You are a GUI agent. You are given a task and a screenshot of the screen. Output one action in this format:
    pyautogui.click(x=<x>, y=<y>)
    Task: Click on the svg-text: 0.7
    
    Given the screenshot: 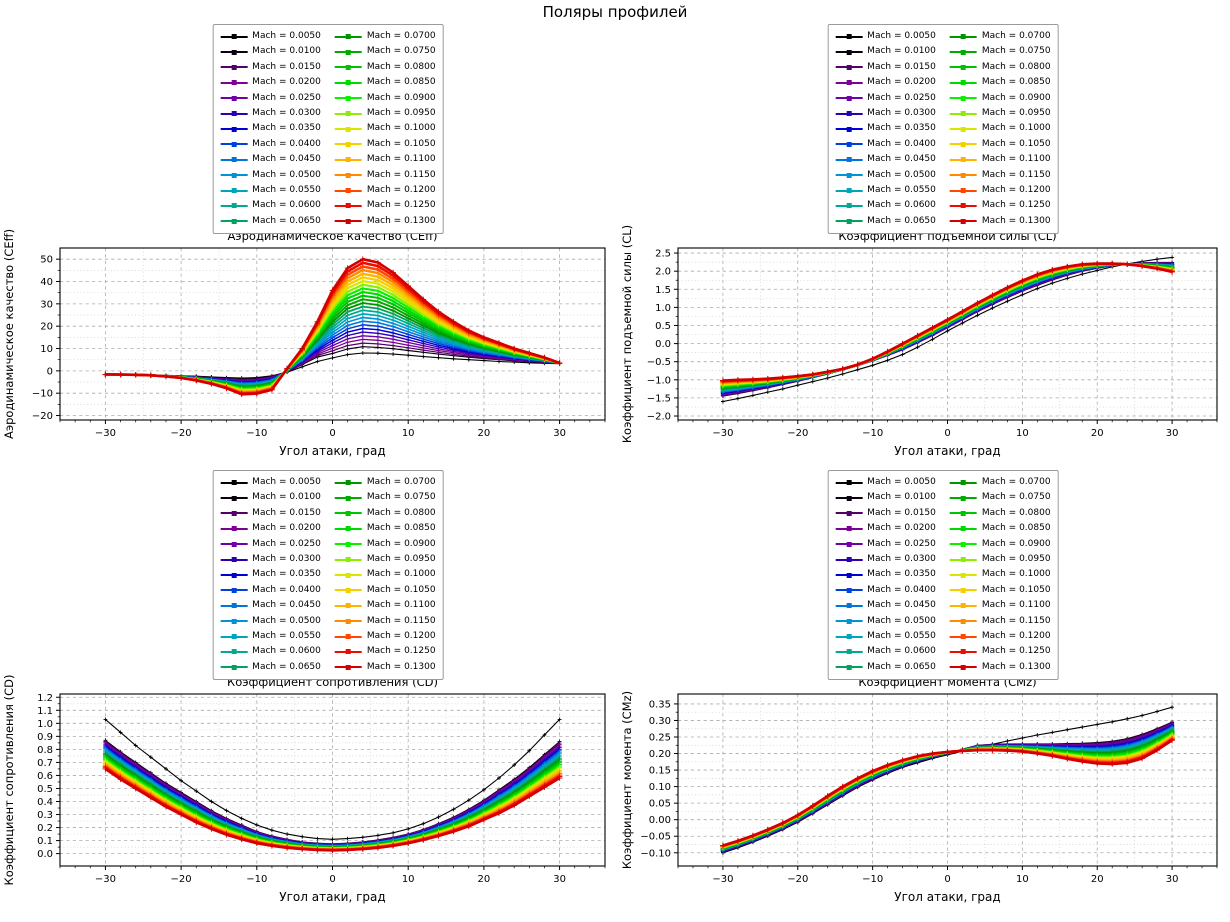 What is the action you would take?
    pyautogui.click(x=45, y=763)
    